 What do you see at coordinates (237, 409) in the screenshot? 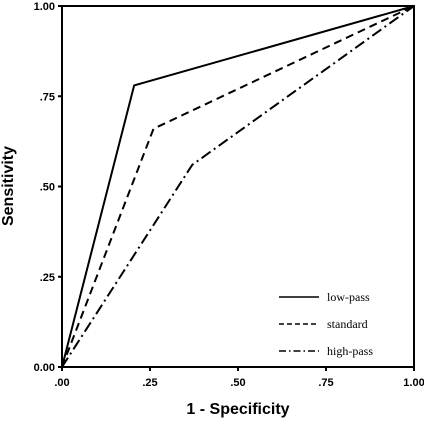
I see `x-axis-title: 1 - Specificity` at bounding box center [237, 409].